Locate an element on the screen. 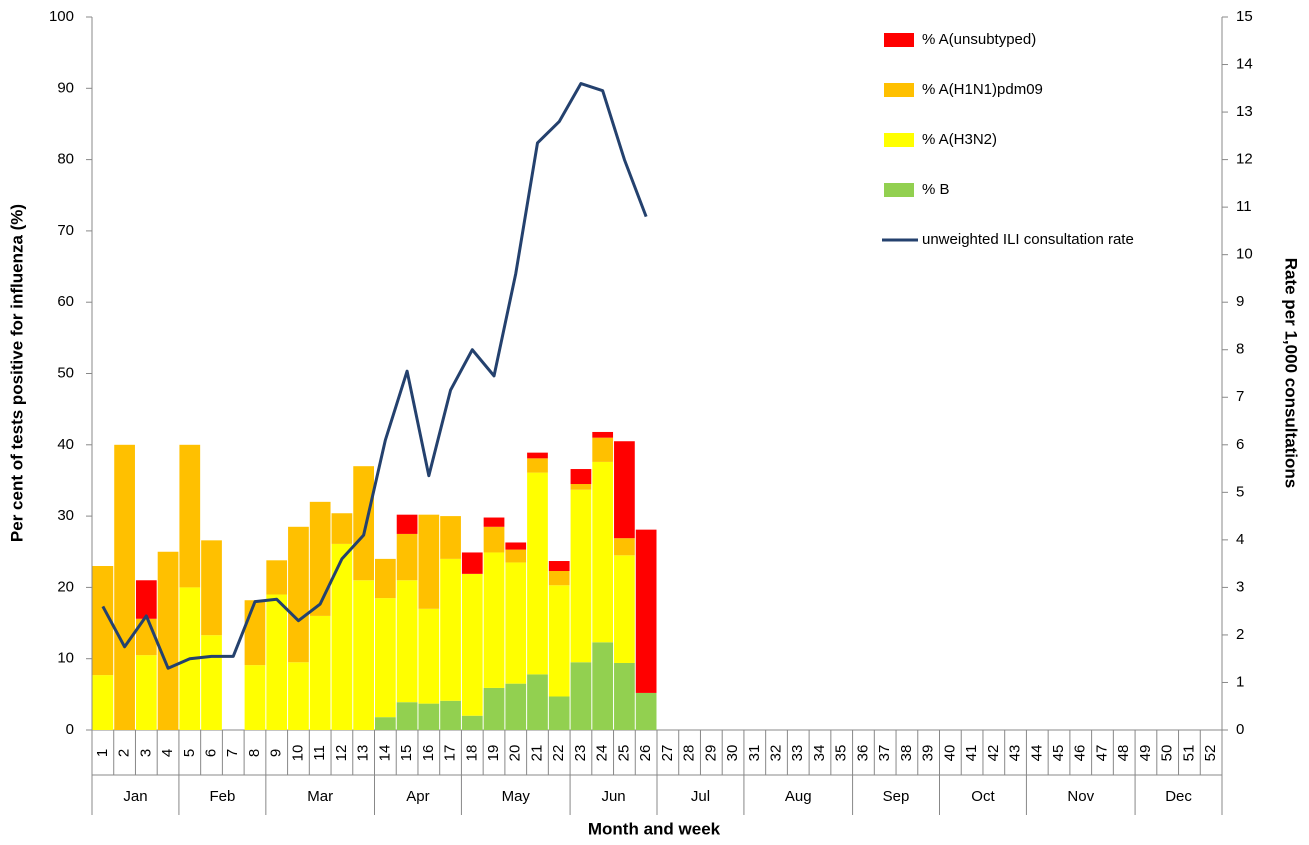  y2-tick-label: 6 is located at coordinates (1240, 444).